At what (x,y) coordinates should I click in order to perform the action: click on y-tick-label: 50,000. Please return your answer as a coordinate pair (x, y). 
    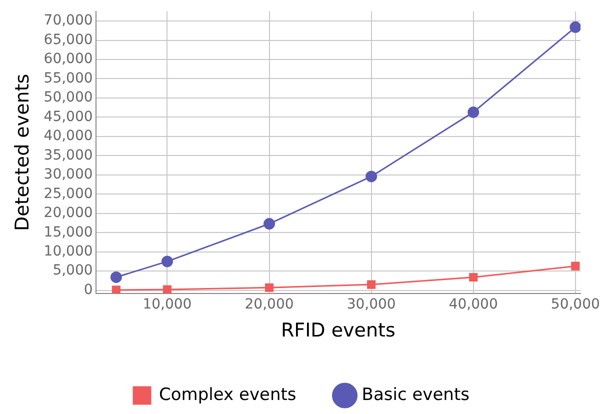
    Looking at the image, I should click on (68, 98).